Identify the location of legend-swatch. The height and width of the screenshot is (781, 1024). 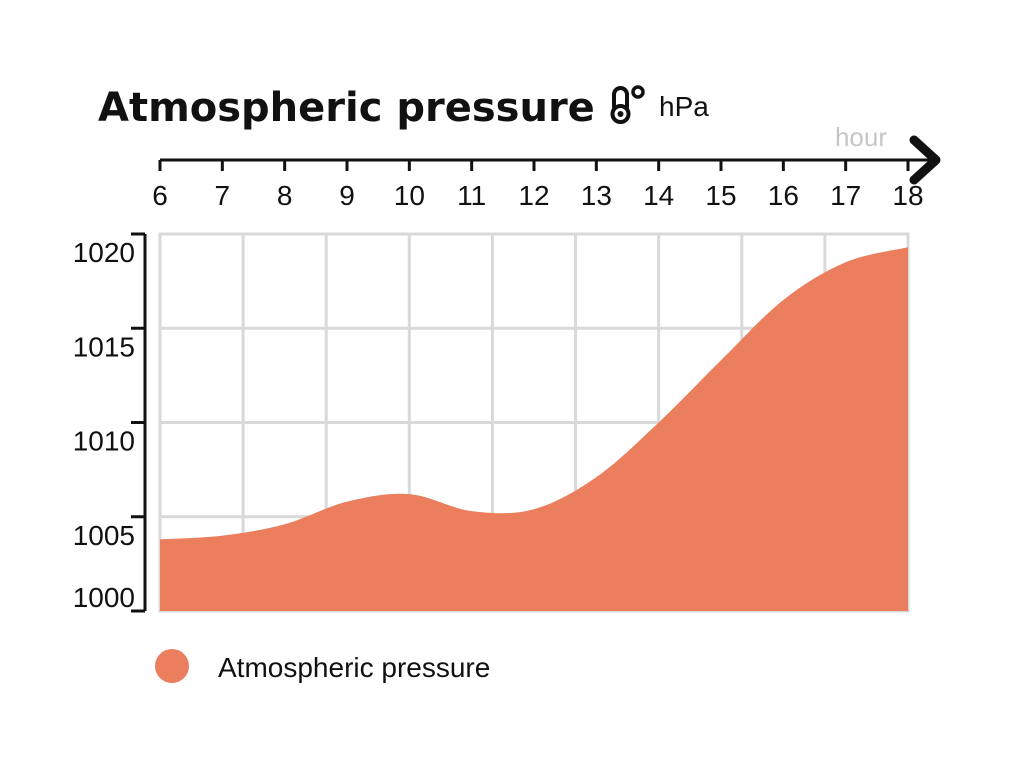
(172, 666).